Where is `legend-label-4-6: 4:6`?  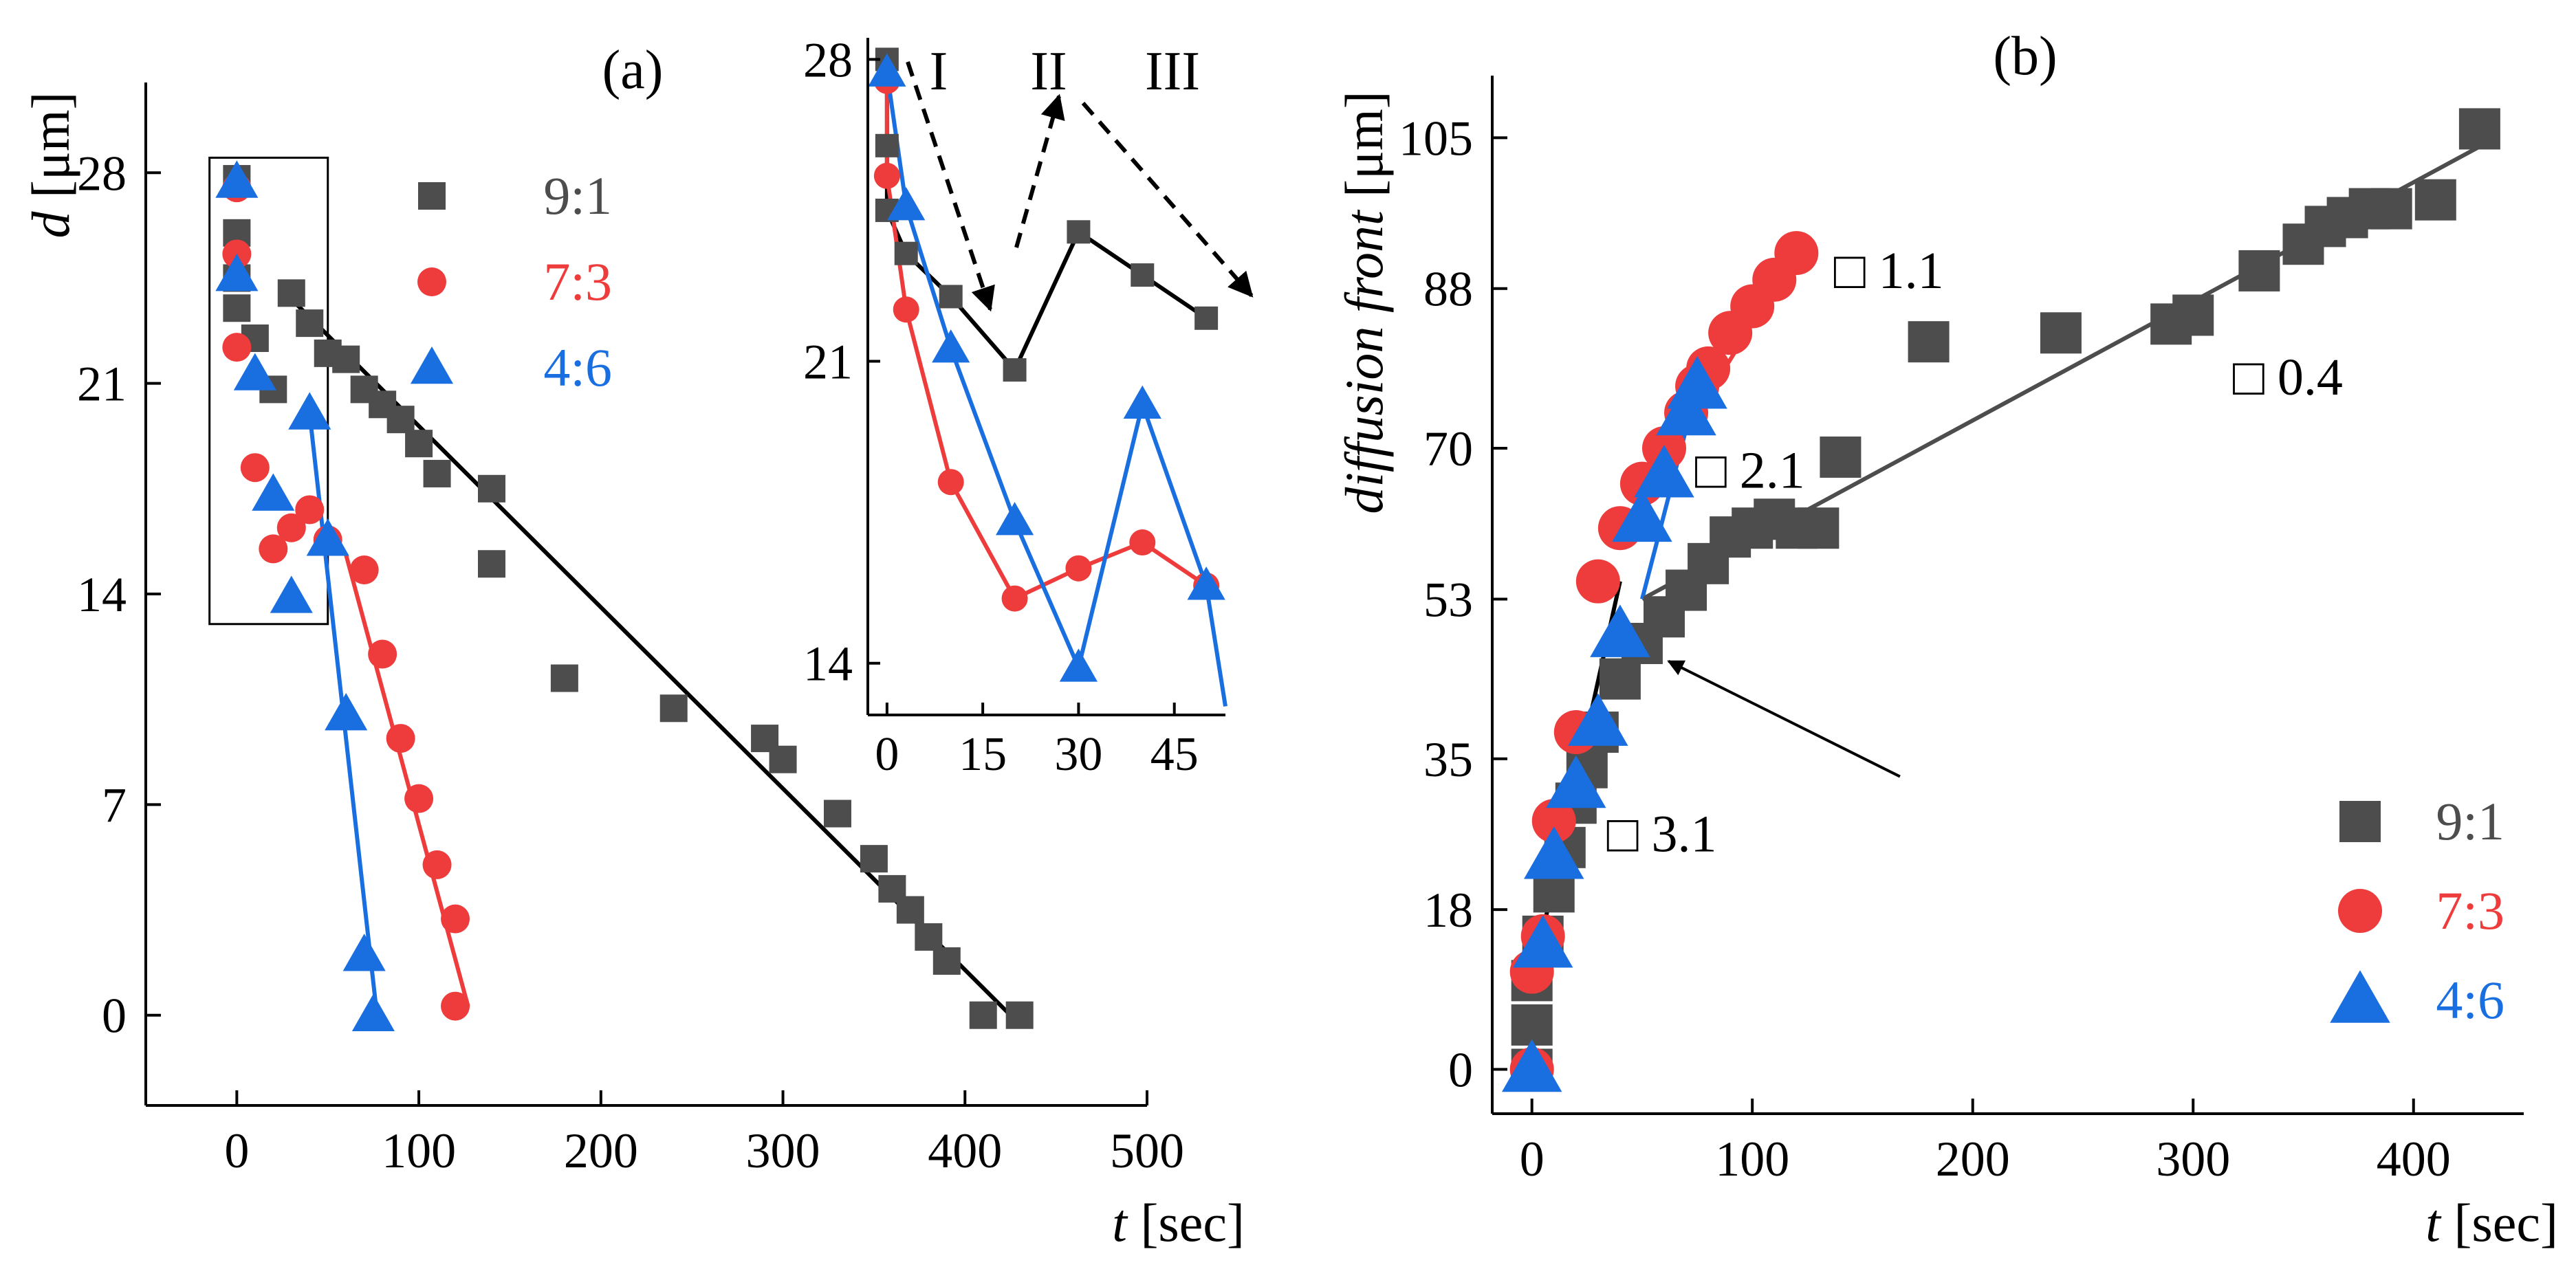
legend-label-4-6: 4:6 is located at coordinates (2470, 1000).